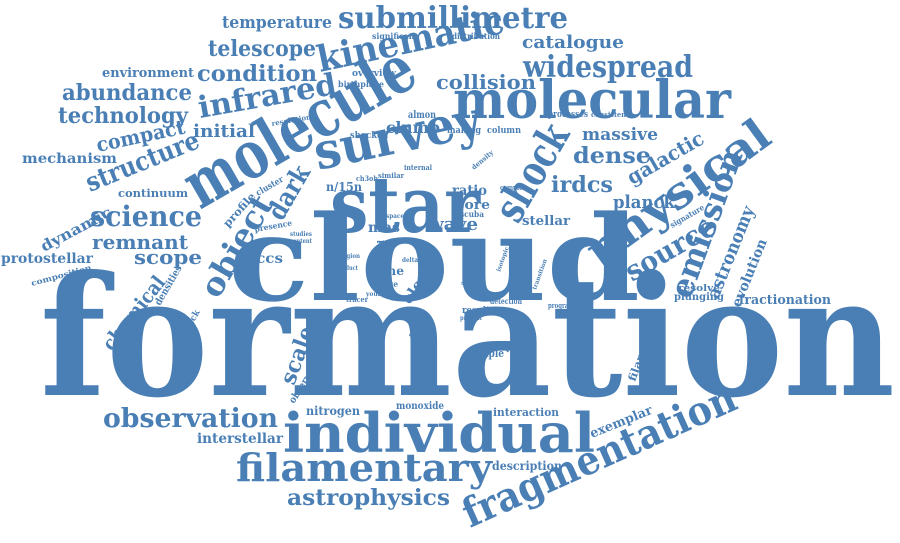 Image resolution: width=900 pixels, height=543 pixels. I want to click on word-science: science, so click(146, 216).